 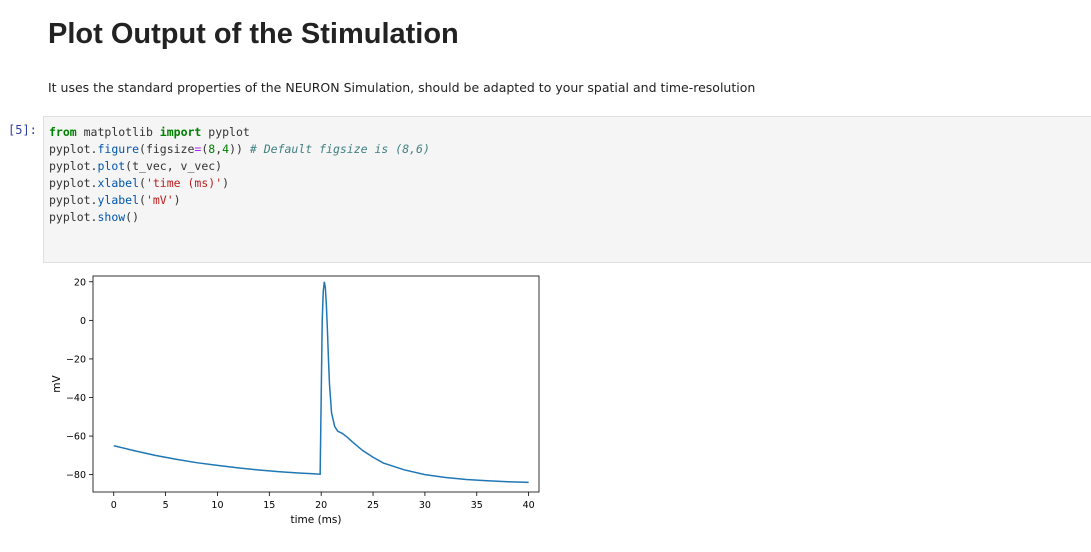 What do you see at coordinates (174, 166) in the screenshot?
I see `code-token: (t_vec, v_vec)` at bounding box center [174, 166].